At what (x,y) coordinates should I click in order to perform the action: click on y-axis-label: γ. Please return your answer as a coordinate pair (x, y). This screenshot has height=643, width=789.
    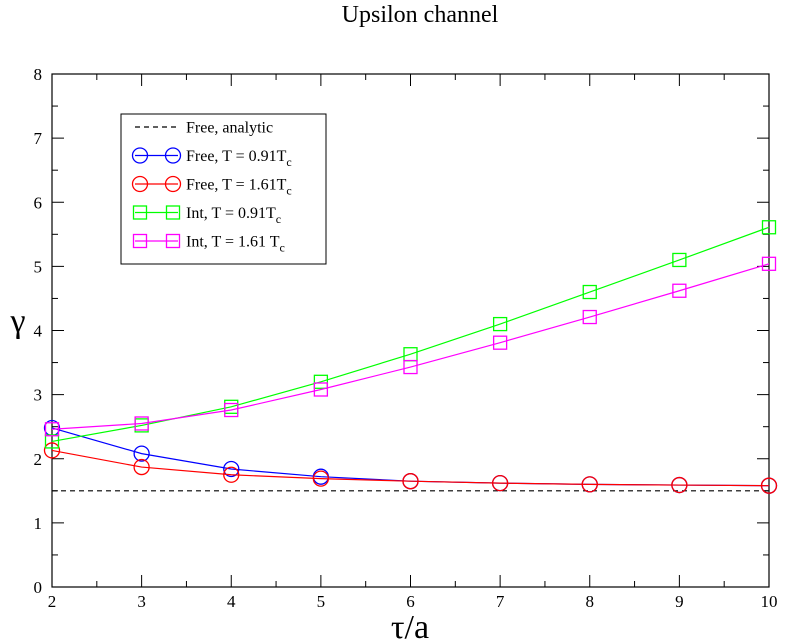
    Looking at the image, I should click on (17, 321).